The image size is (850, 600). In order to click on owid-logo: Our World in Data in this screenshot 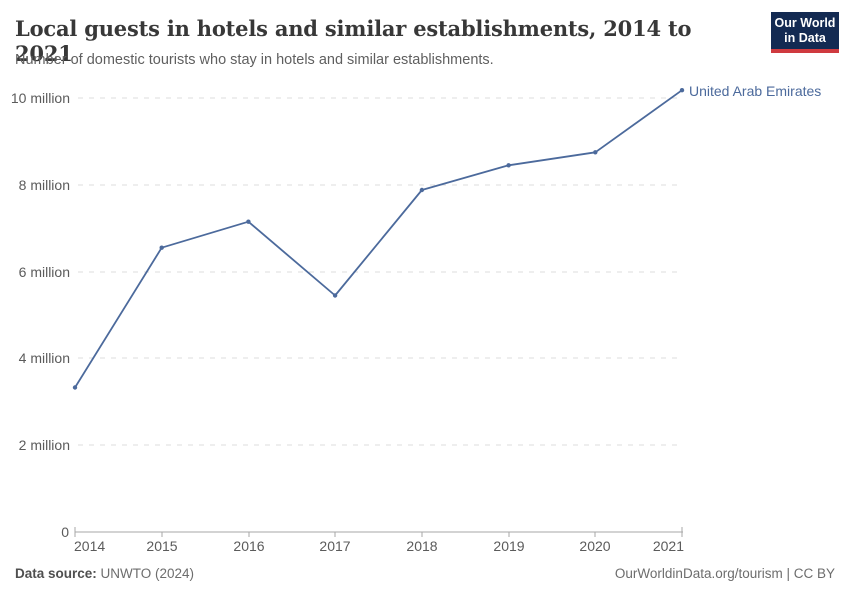, I will do `click(805, 32)`.